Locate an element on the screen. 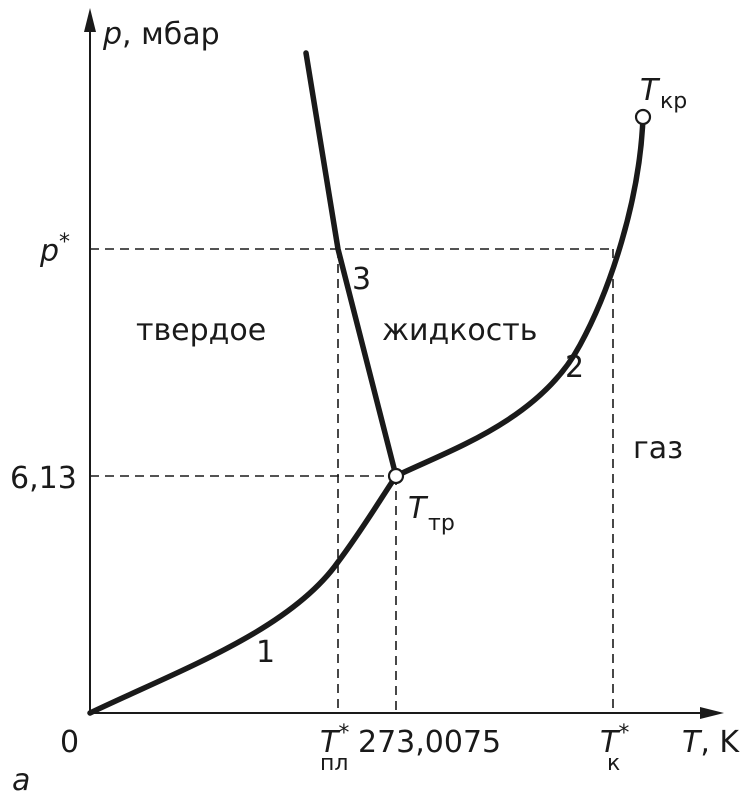 Image resolution: width=746 pixels, height=798 pixels. curve-melting is located at coordinates (351, 264).